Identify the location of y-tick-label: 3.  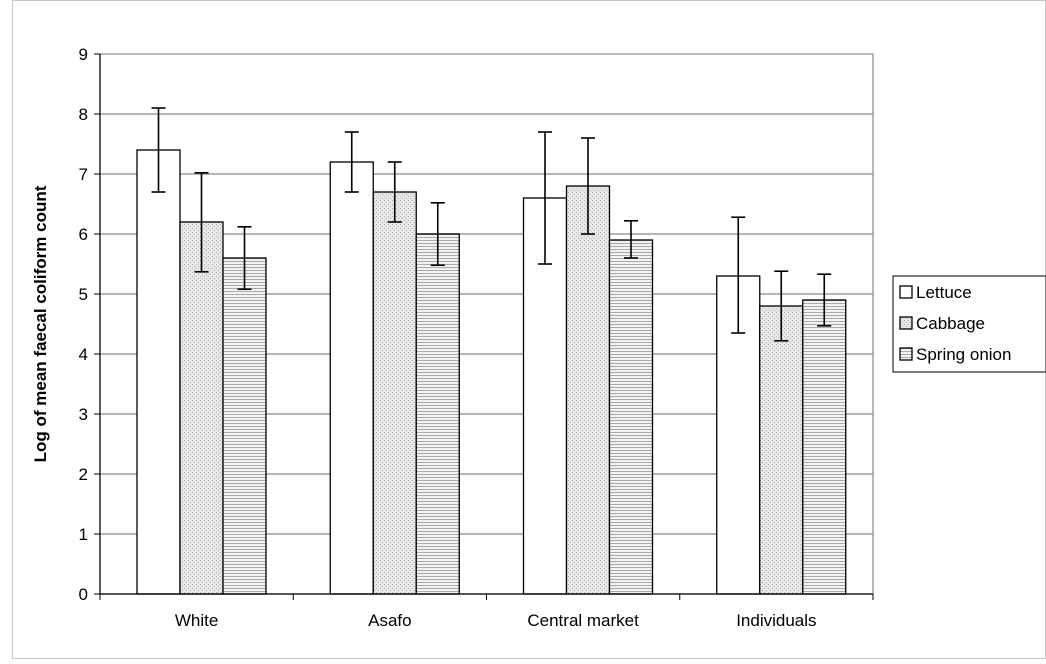
(83, 414).